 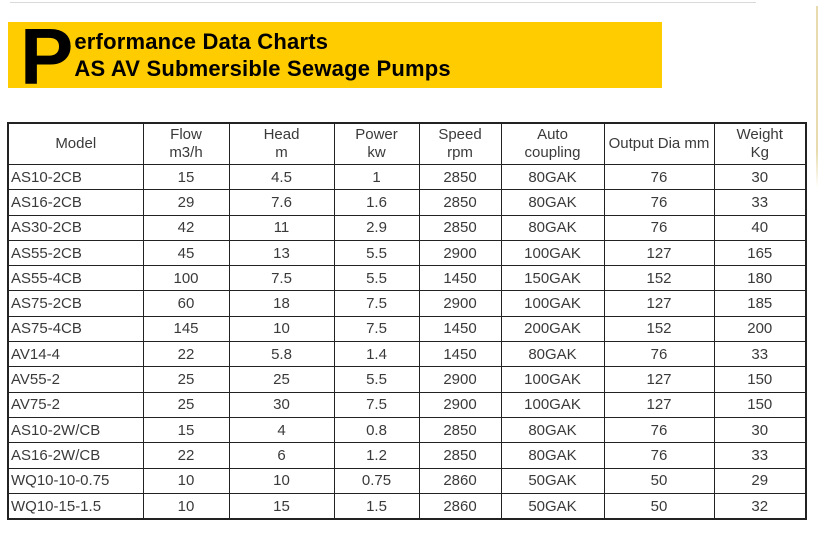 What do you see at coordinates (186, 202) in the screenshot?
I see `value-cell-flow: 29` at bounding box center [186, 202].